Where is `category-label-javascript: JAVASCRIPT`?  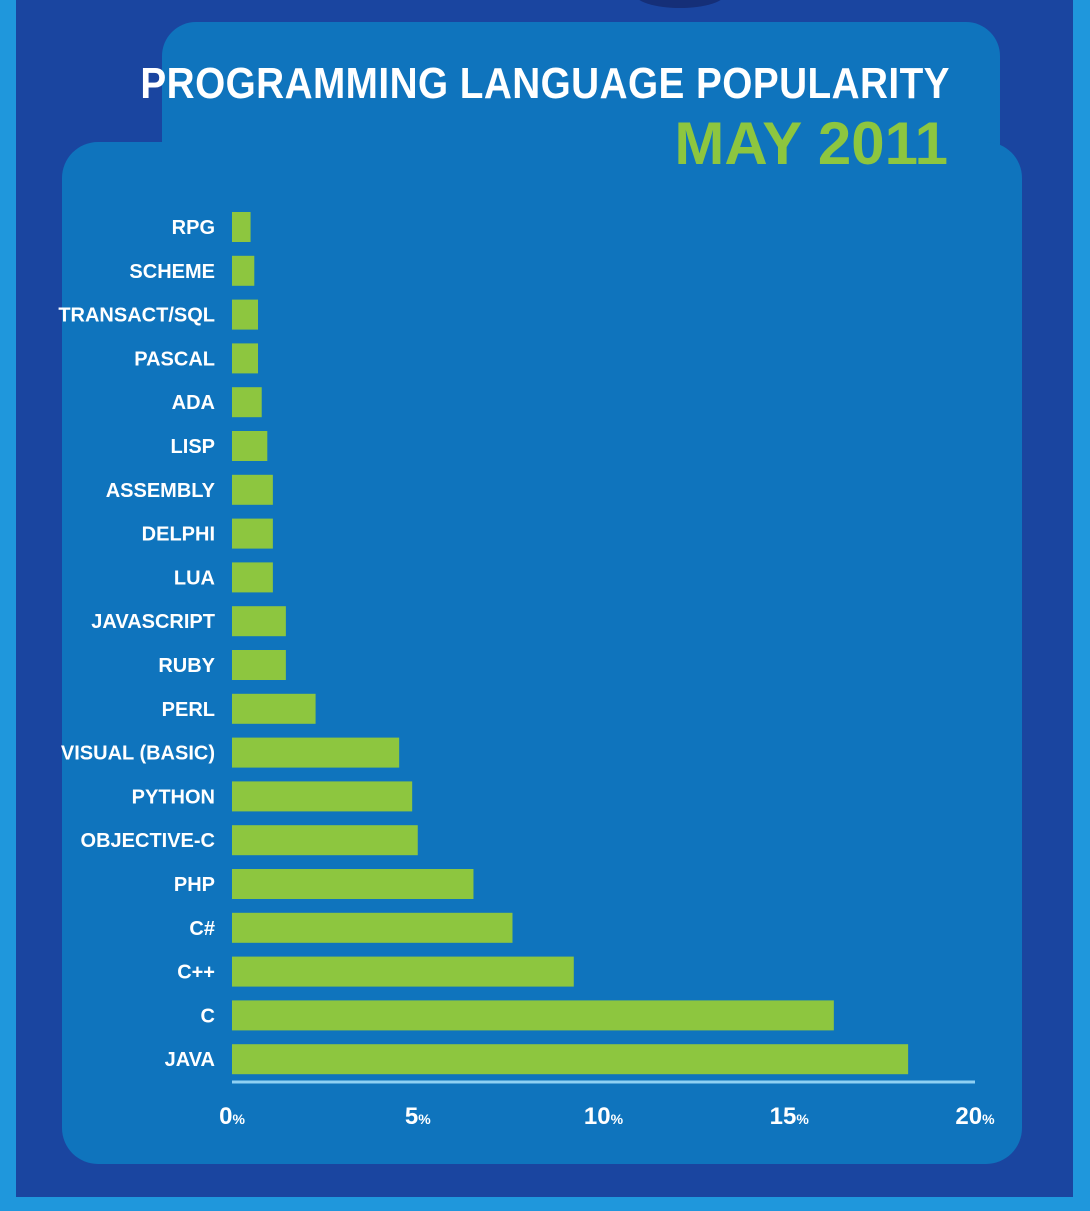
category-label-javascript: JAVASCRIPT is located at coordinates (153, 622).